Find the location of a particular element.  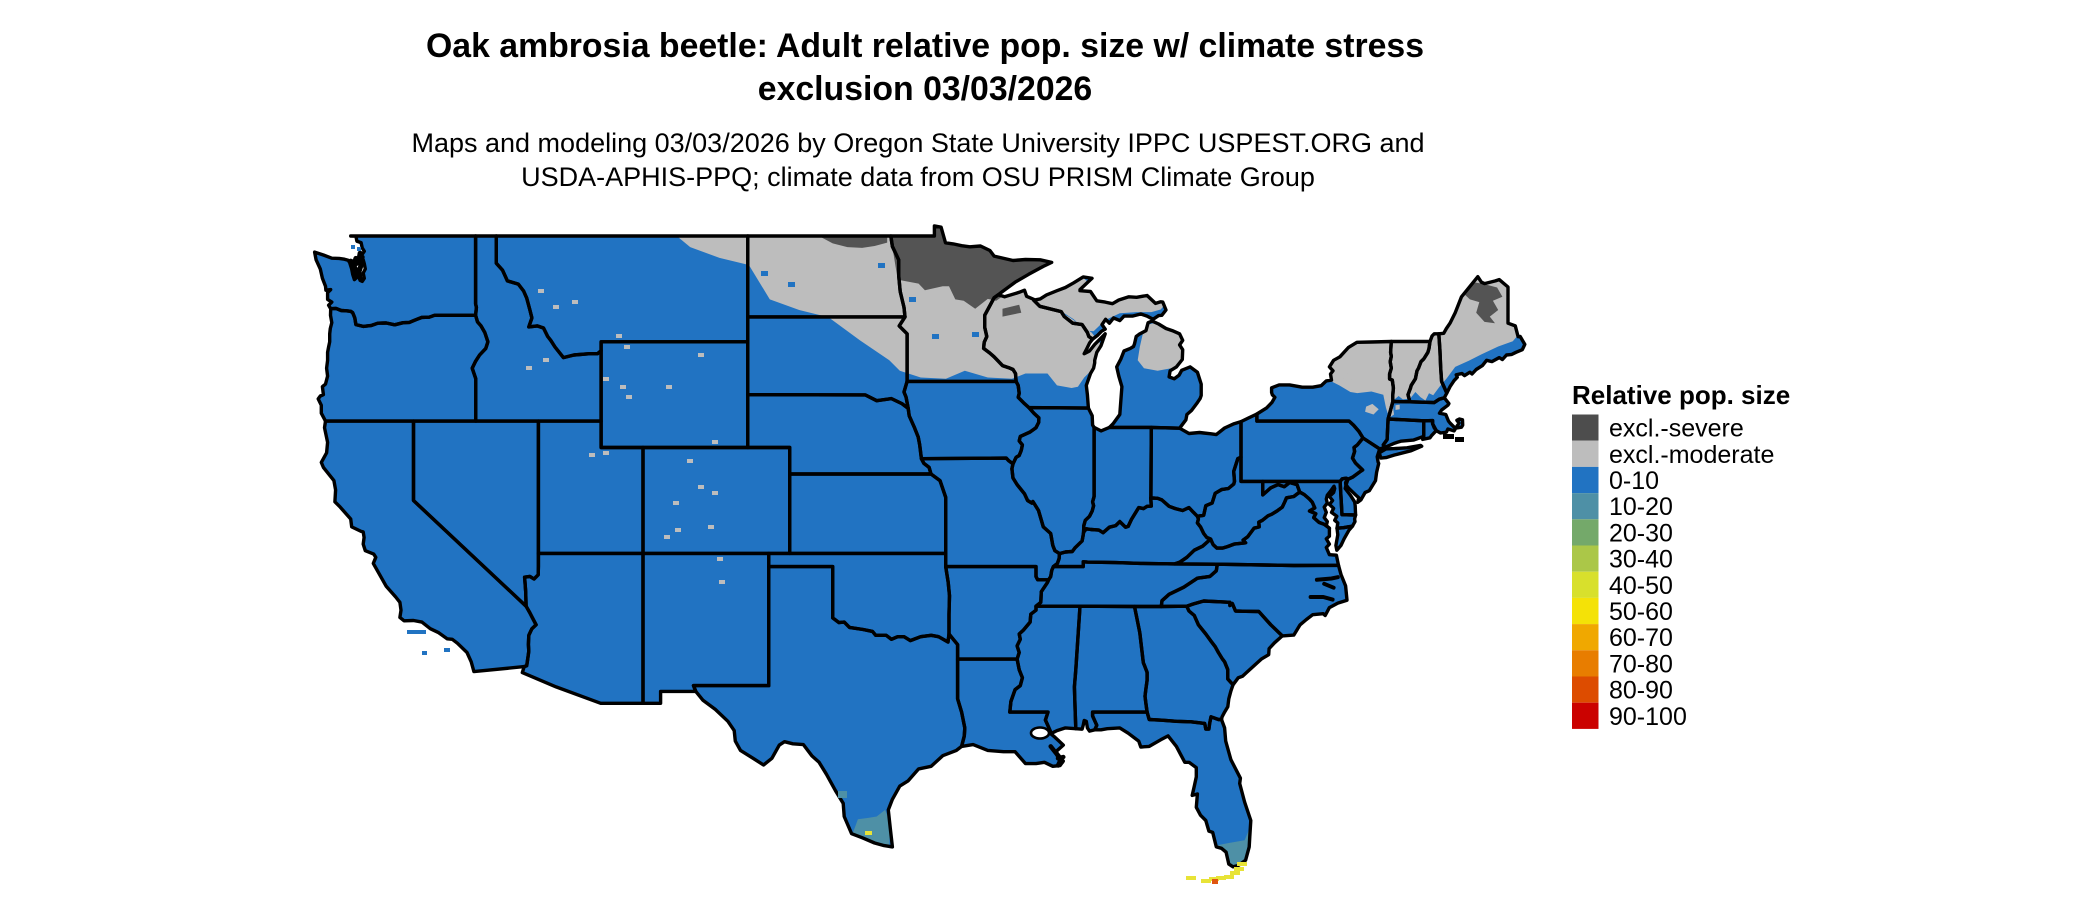

svg-text: 80-90 is located at coordinates (1641, 691).